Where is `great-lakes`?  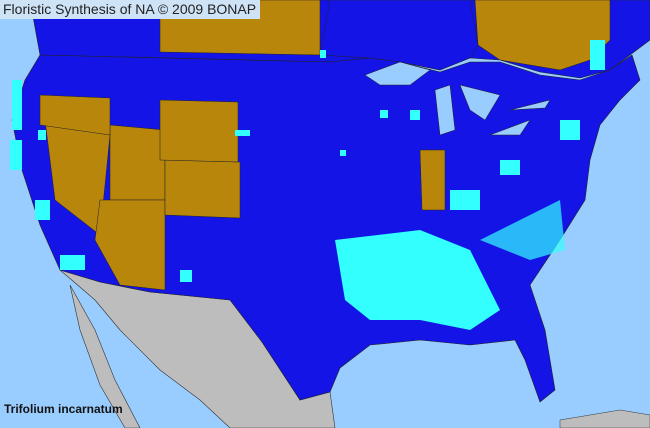 great-lakes is located at coordinates (457, 98).